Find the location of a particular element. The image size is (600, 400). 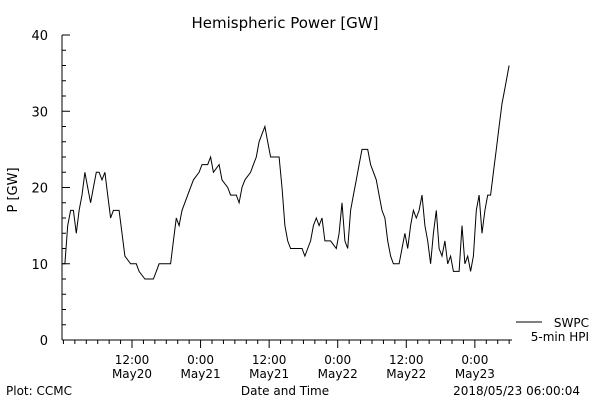

x-tick-label-date: May20 is located at coordinates (132, 374).